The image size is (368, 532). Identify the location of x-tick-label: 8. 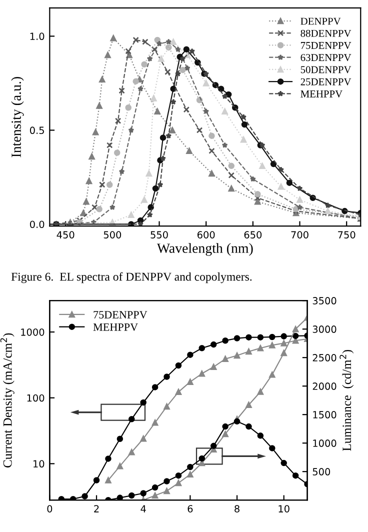
(237, 508).